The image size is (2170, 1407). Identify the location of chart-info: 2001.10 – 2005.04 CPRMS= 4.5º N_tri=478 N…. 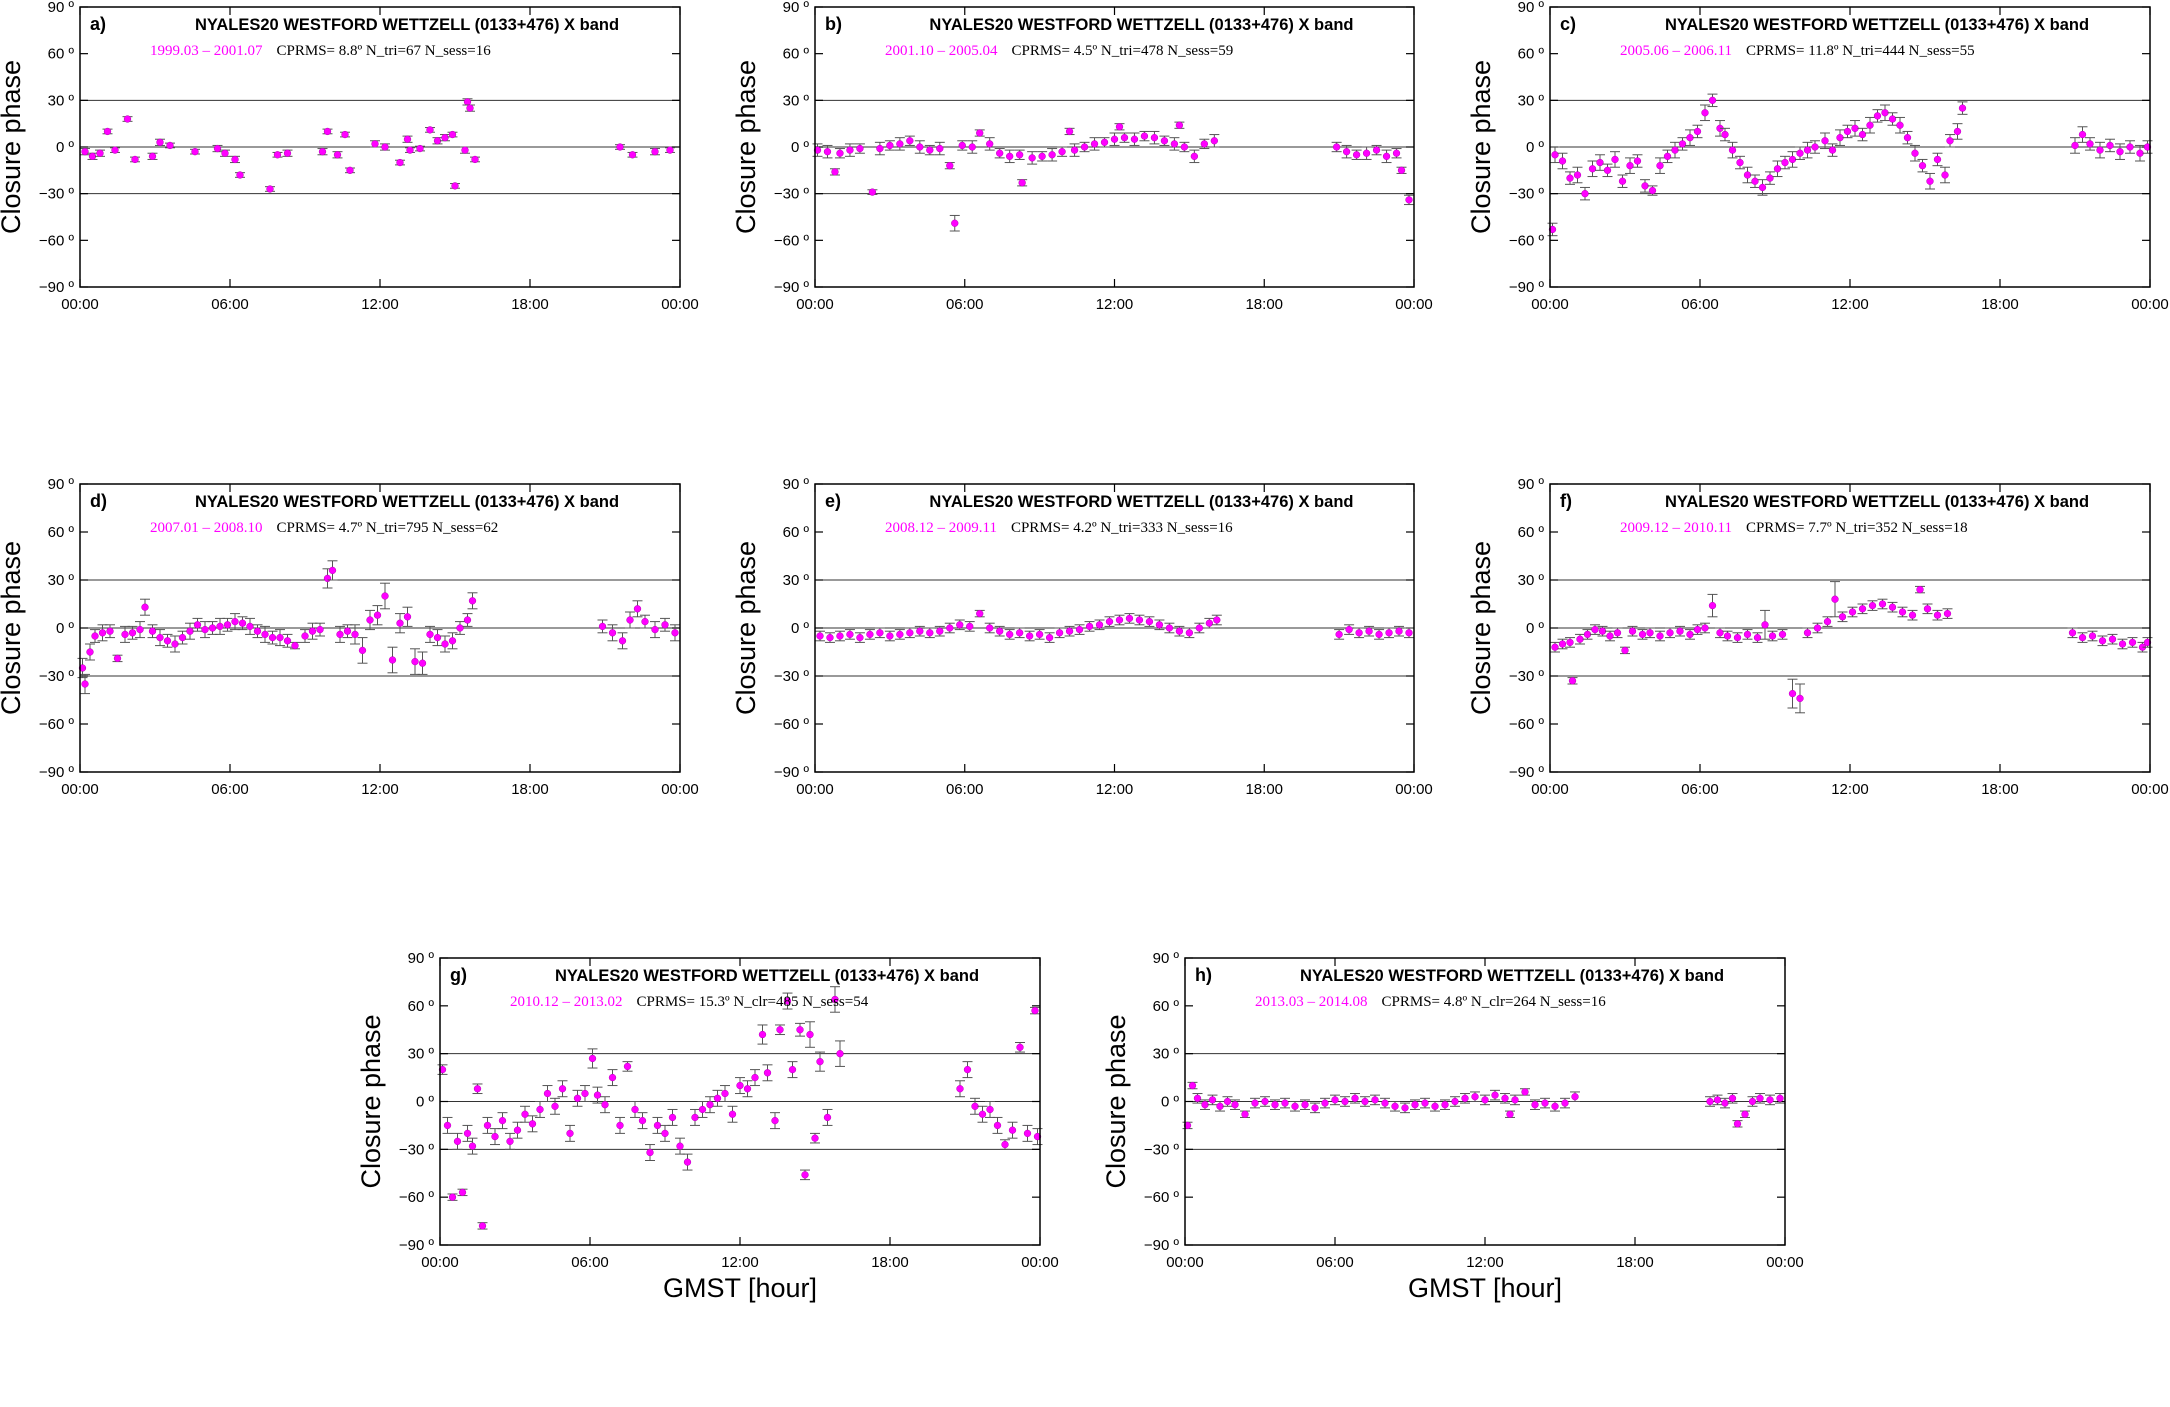
(1059, 51).